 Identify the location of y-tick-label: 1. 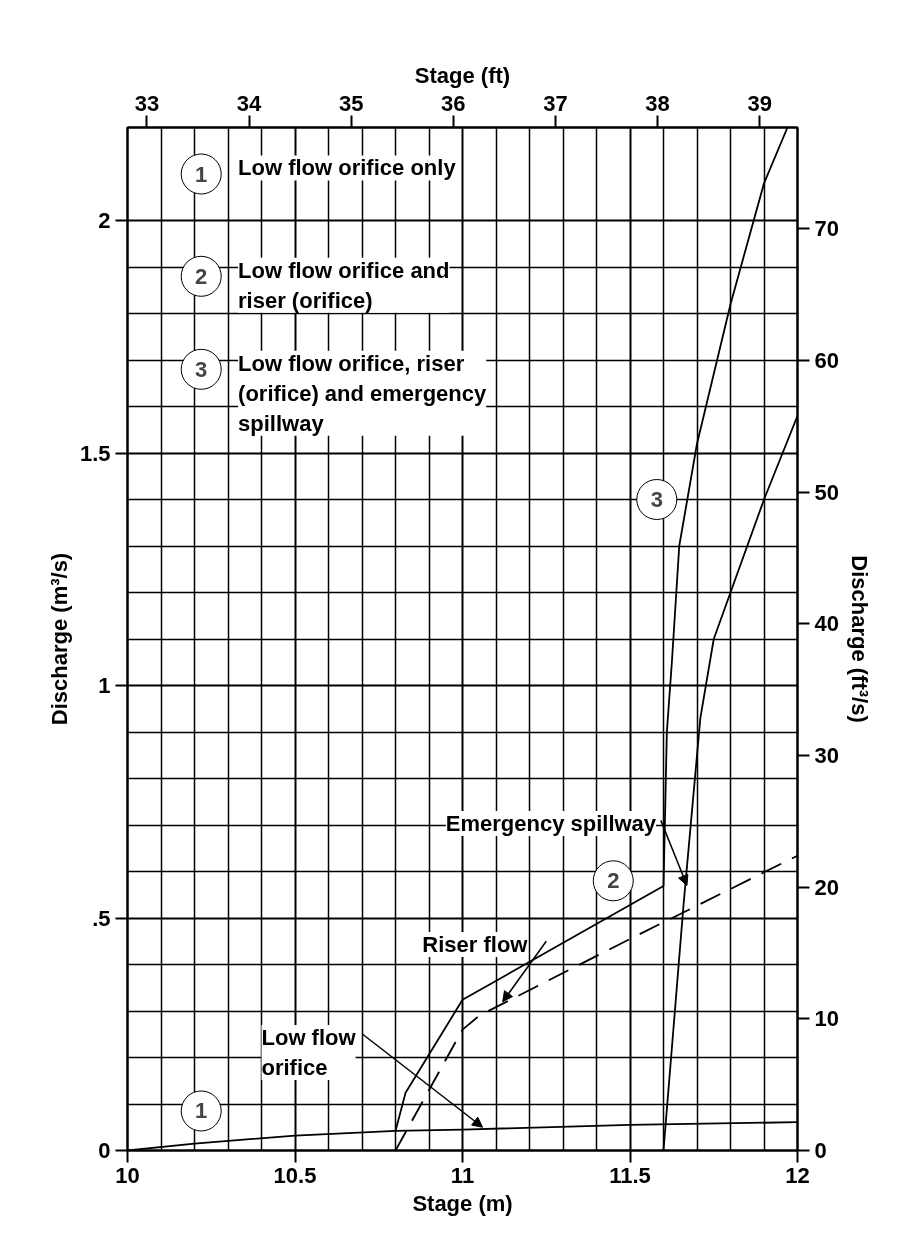
(104, 685).